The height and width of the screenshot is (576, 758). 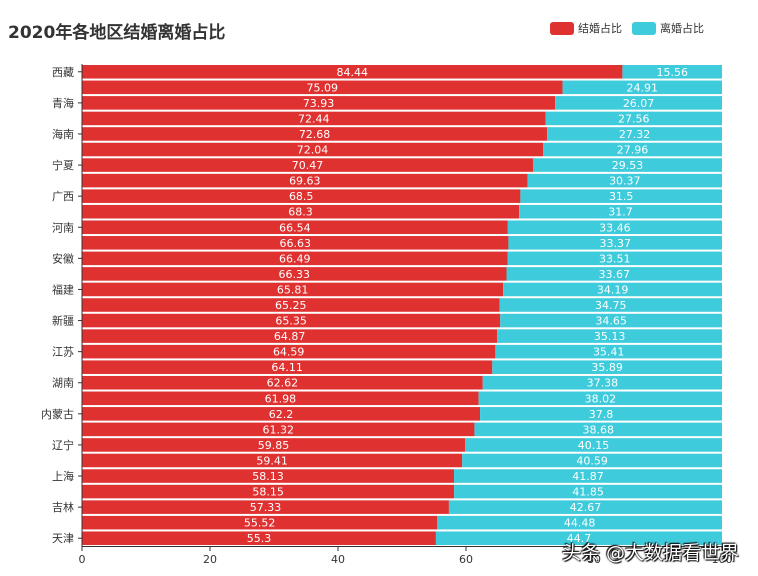 I want to click on legend-item-marriage: 结婚占比, so click(x=586, y=28).